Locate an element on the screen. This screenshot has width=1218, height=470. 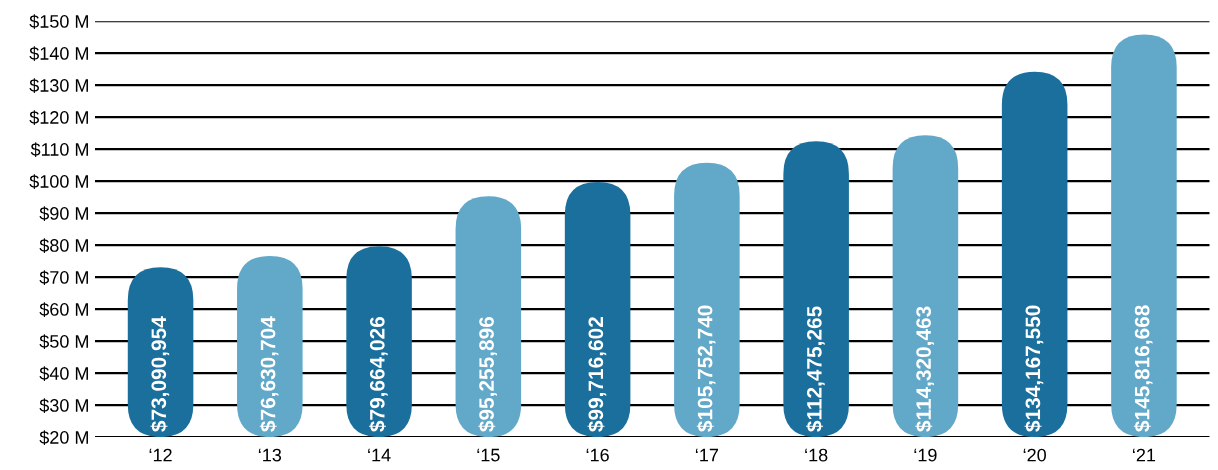
y-tick-label: $40 M is located at coordinates (63, 373).